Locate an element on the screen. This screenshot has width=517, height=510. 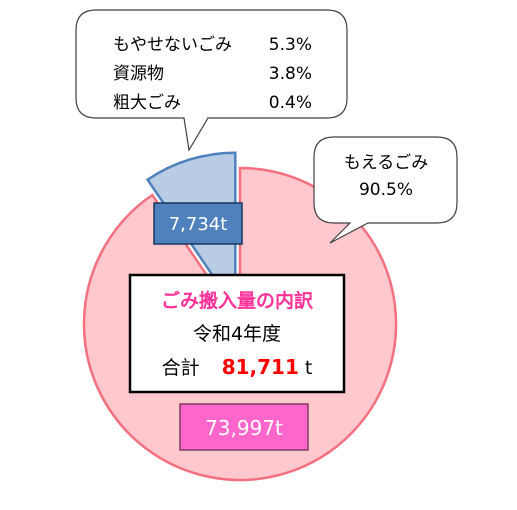
center-summary-box: ごみ搬入量の内訳 令和4年度 合計 81,711 t is located at coordinates (237, 333).